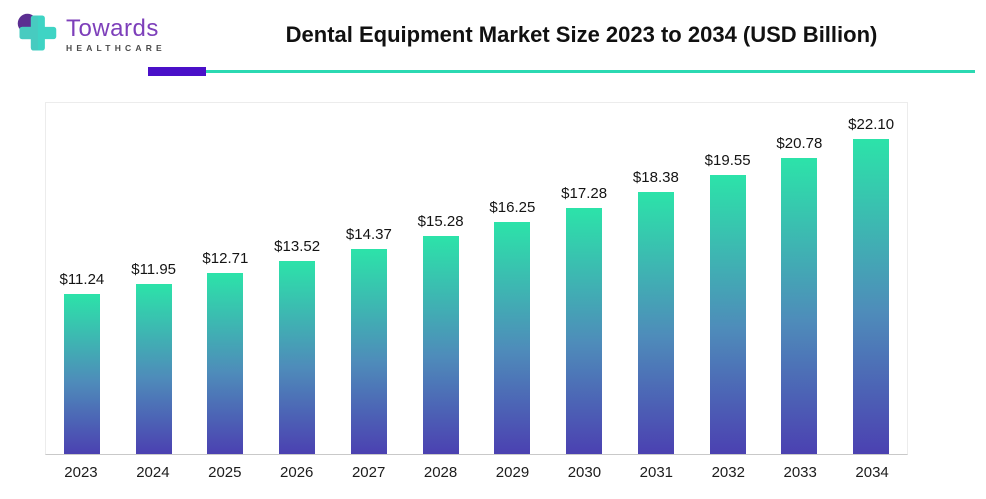 This screenshot has width=986, height=499. Describe the element at coordinates (800, 472) in the screenshot. I see `x-axis-label: 2033` at that location.